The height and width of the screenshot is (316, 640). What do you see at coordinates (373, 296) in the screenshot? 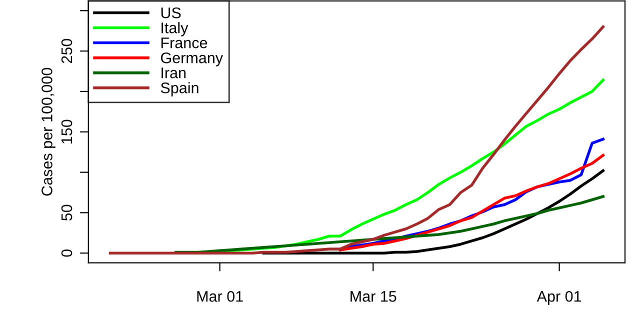
I see `x-tick-label: Mar 15` at bounding box center [373, 296].